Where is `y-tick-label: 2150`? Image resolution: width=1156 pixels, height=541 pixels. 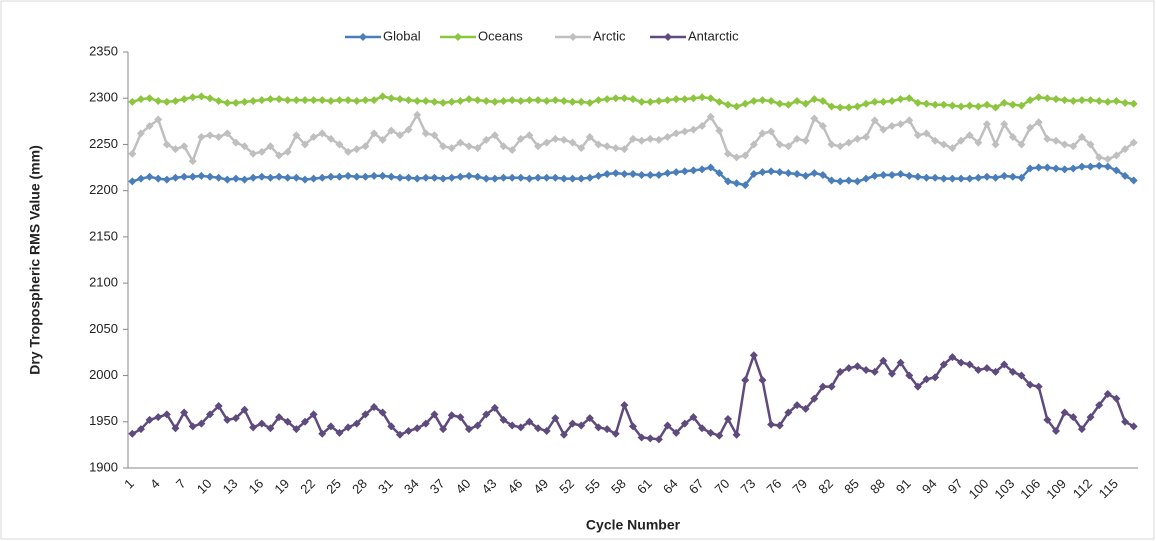 y-tick-label: 2150 is located at coordinates (103, 235).